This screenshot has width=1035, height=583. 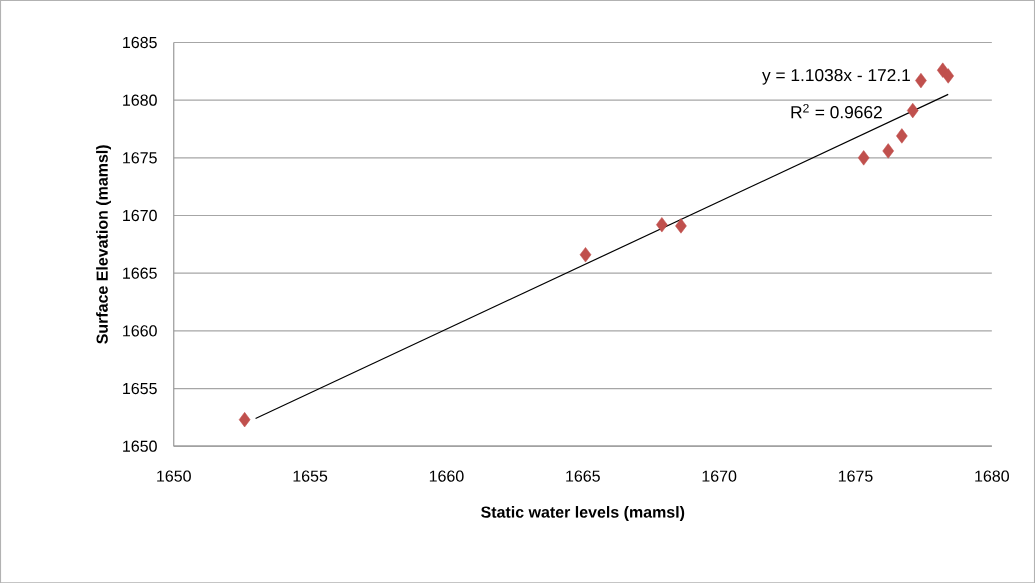 What do you see at coordinates (140, 331) in the screenshot?
I see `y-tick-label: 1660` at bounding box center [140, 331].